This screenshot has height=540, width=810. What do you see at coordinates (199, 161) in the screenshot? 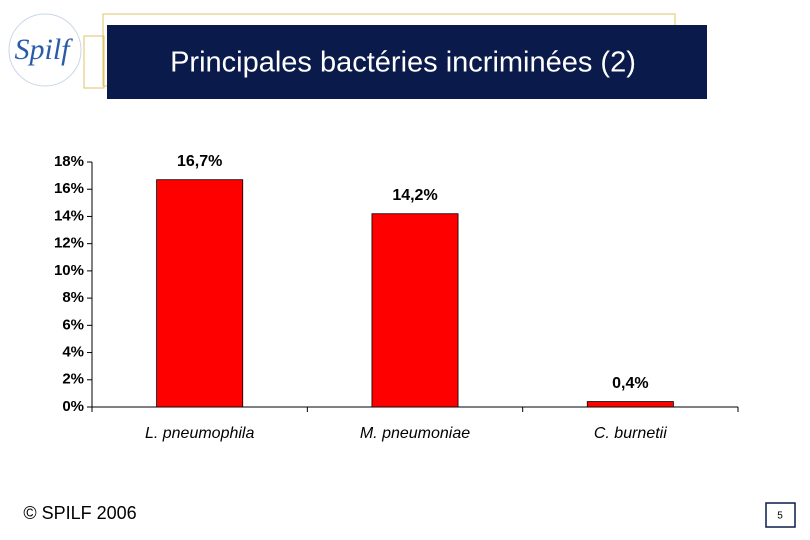
I see `value-label: 16,7%` at bounding box center [199, 161].